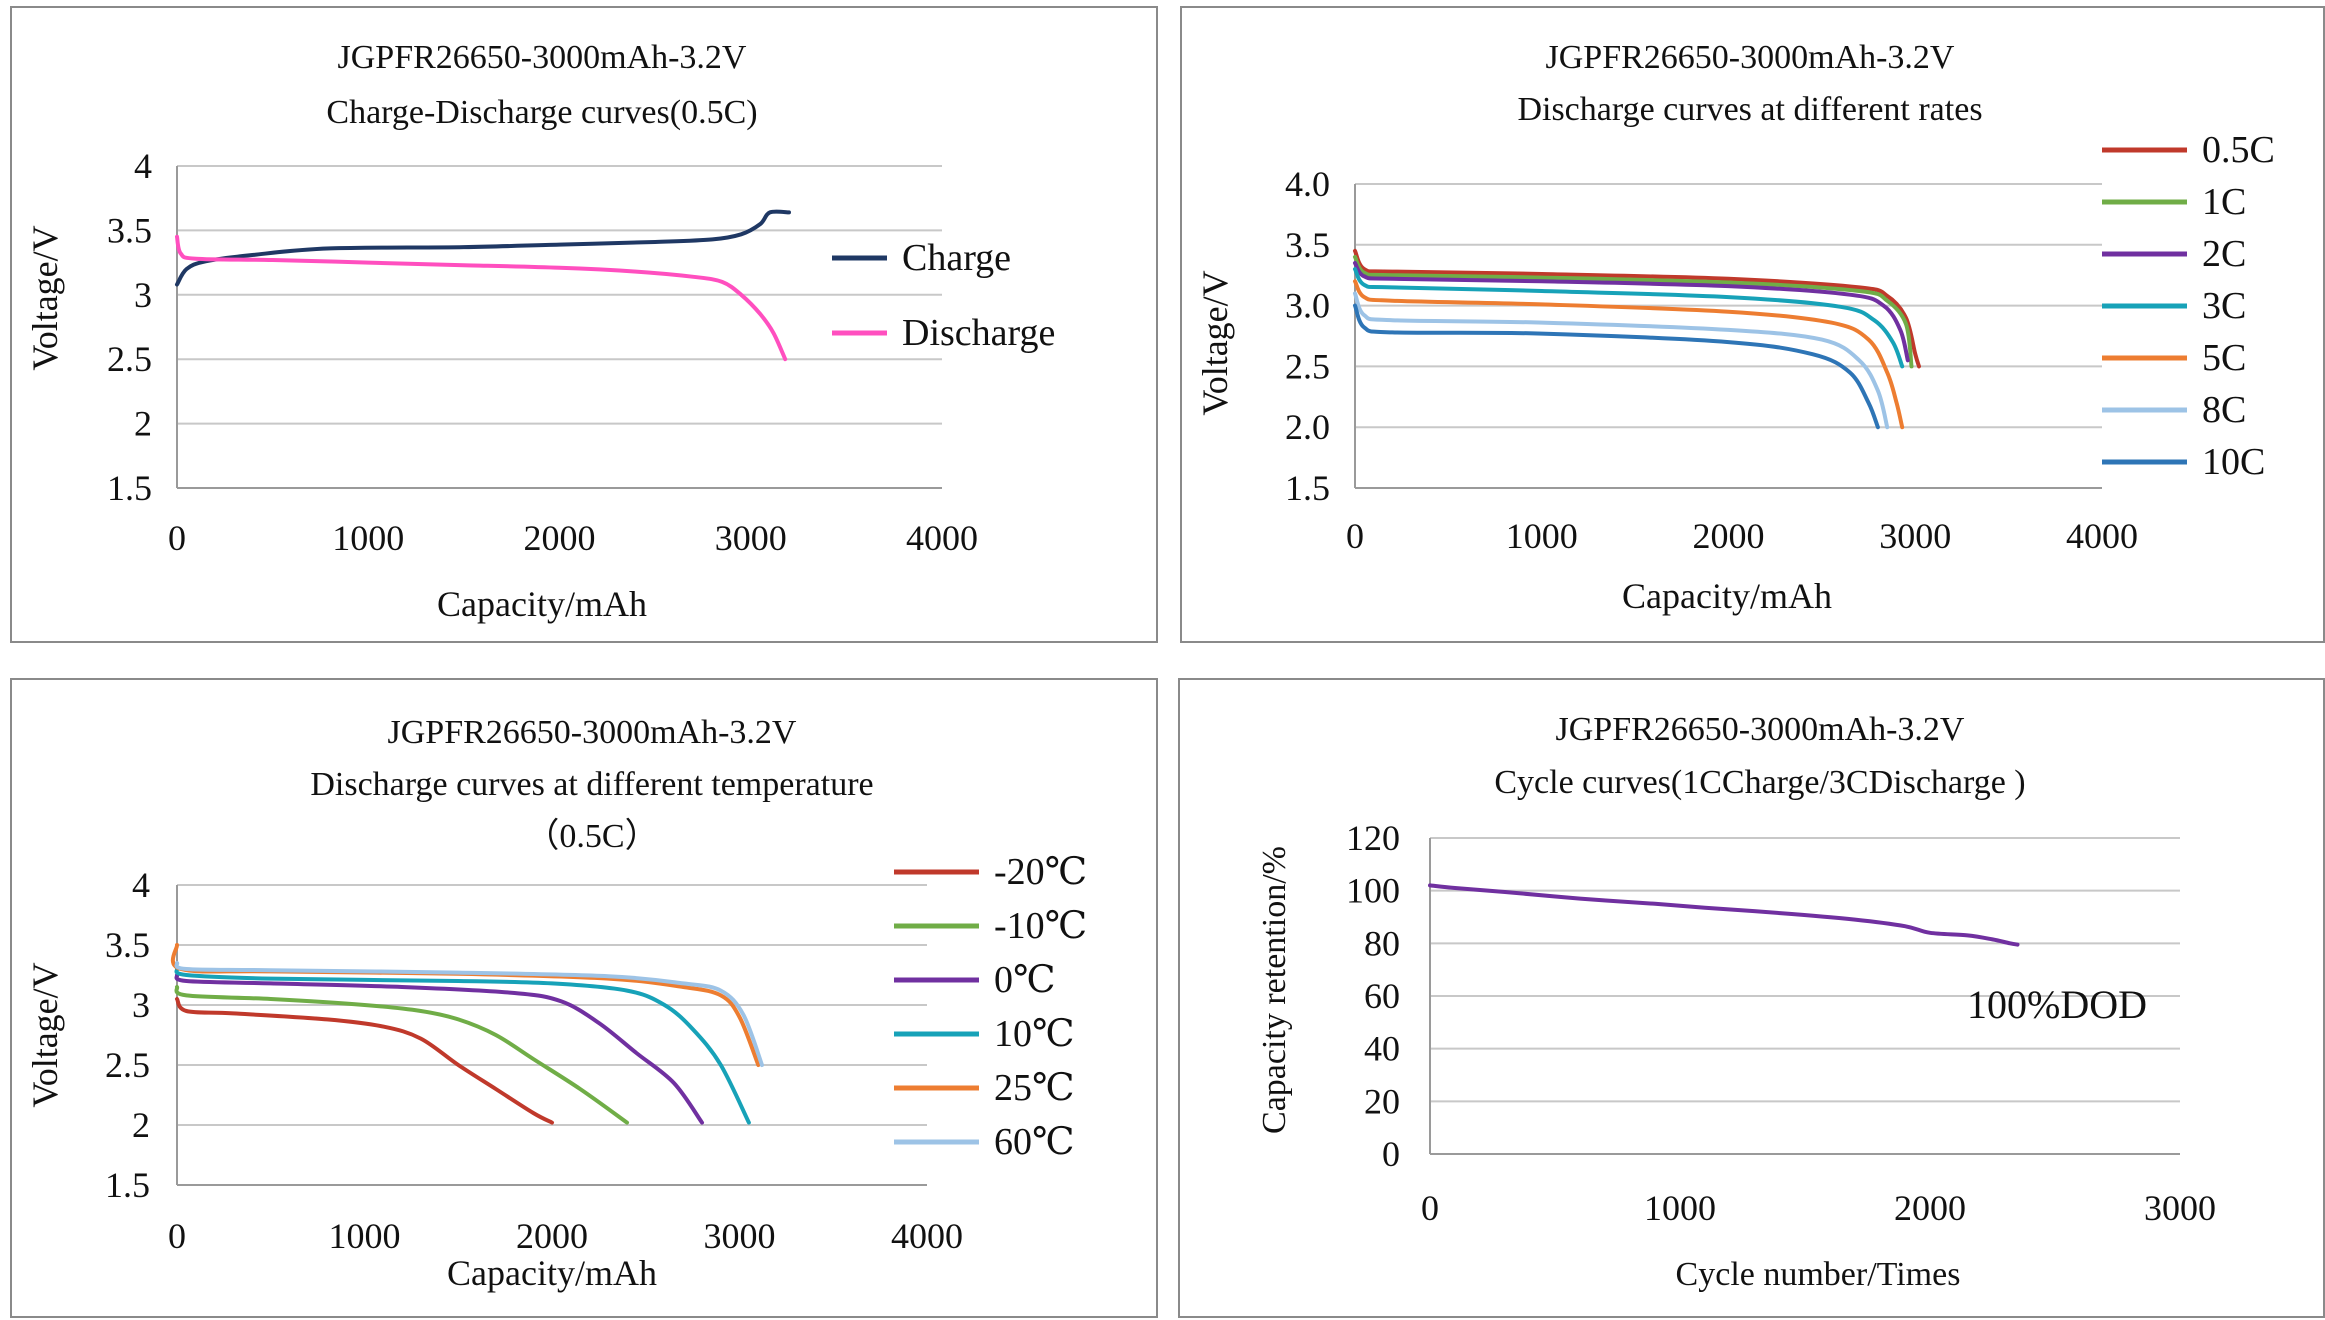  What do you see at coordinates (1382, 943) in the screenshot?
I see `y-tick-label: 80` at bounding box center [1382, 943].